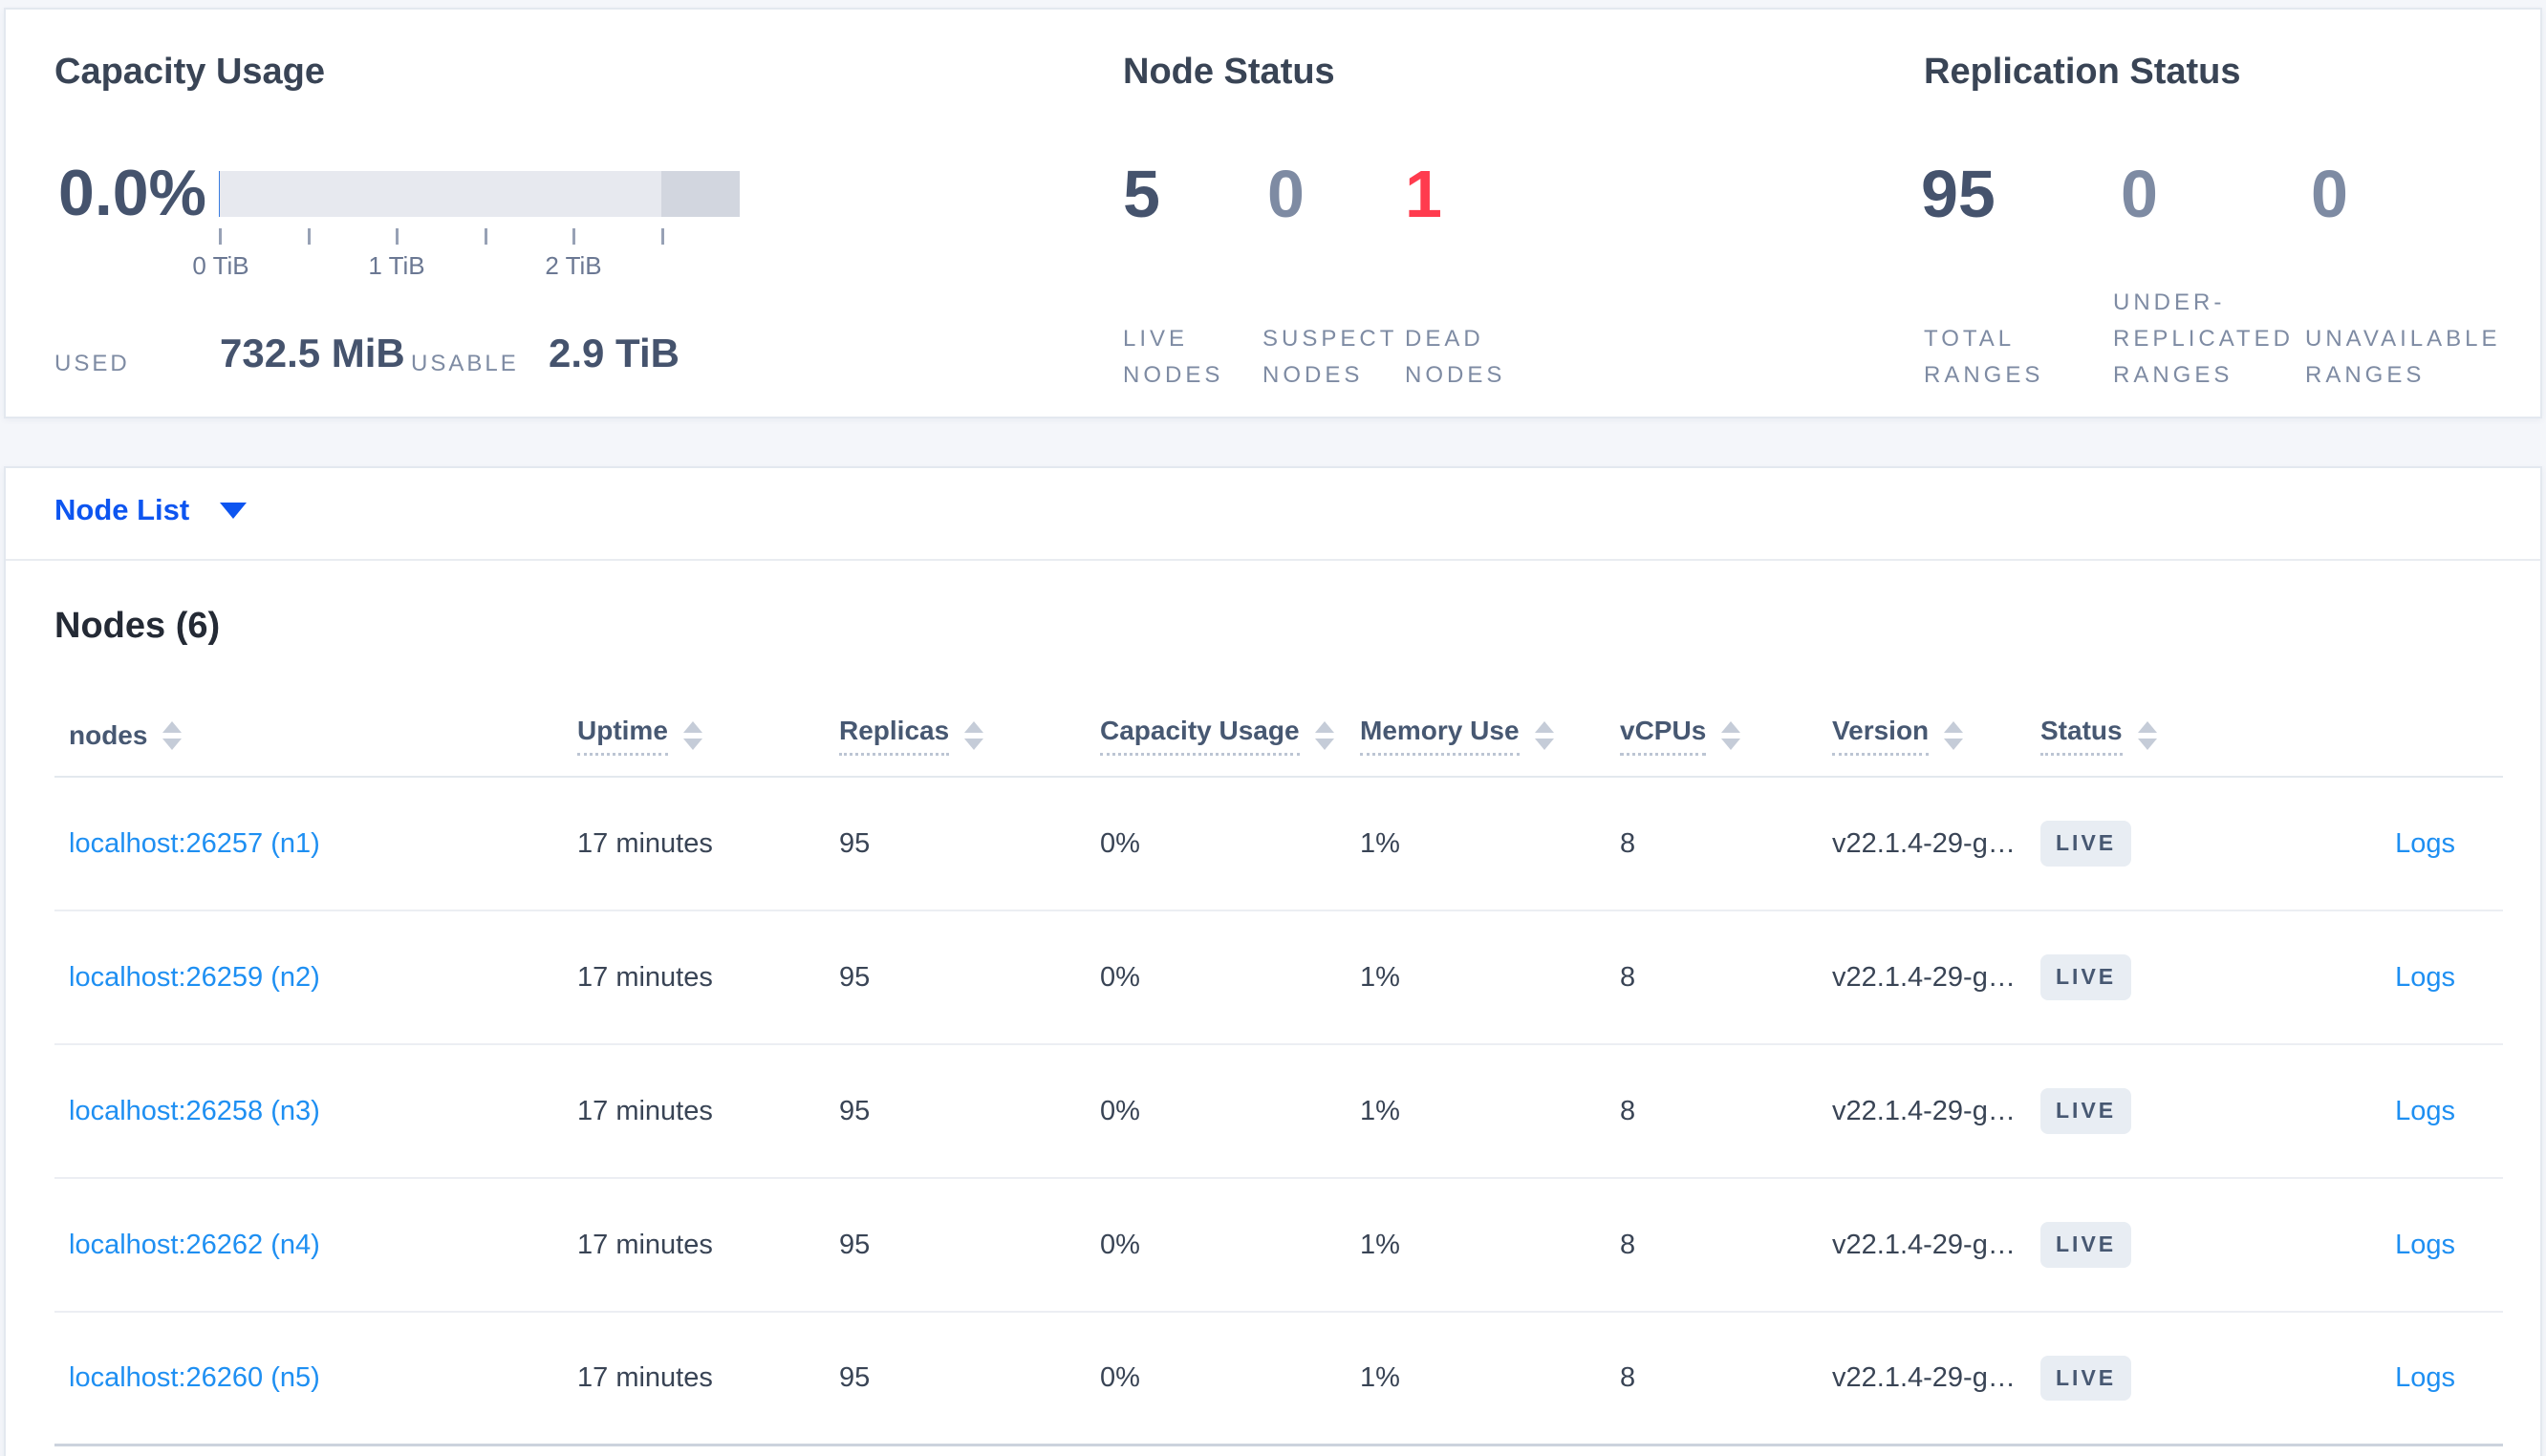 The image size is (2546, 1456). Describe the element at coordinates (92, 363) in the screenshot. I see `used-label: USED` at that location.